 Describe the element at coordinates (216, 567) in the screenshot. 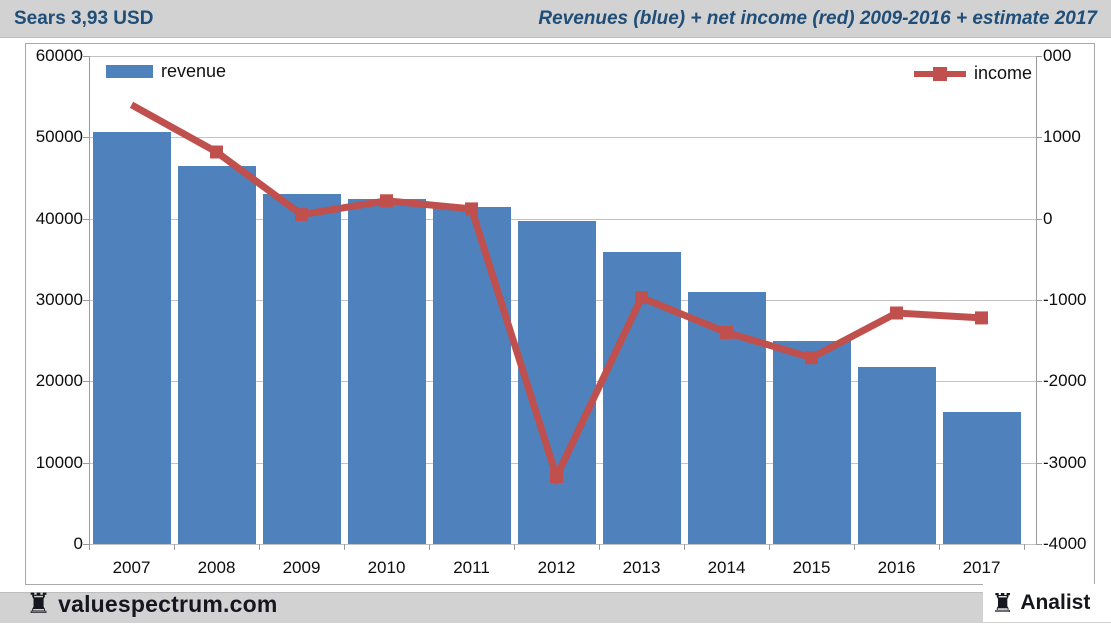

I see `x-axis-label-2008: 2008` at that location.